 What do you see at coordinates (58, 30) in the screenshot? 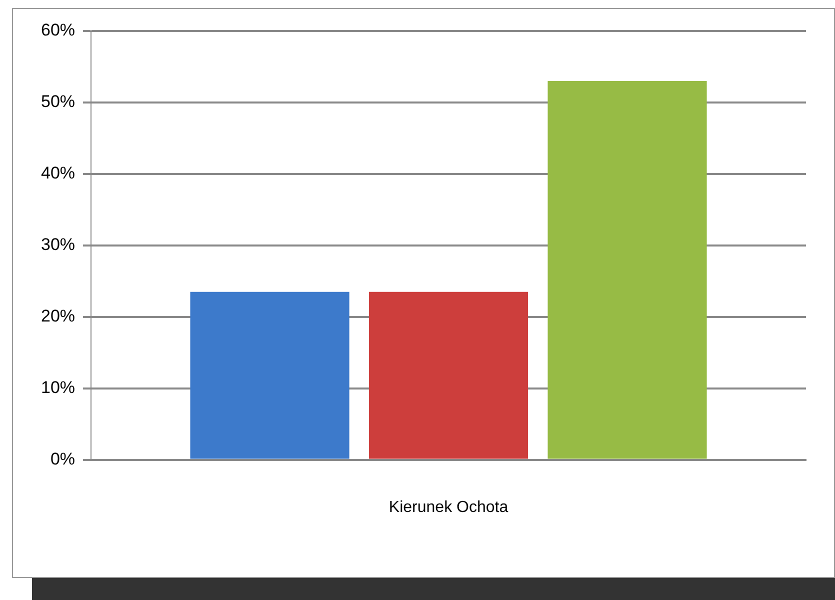
I see `y-tick-label: 60%` at bounding box center [58, 30].